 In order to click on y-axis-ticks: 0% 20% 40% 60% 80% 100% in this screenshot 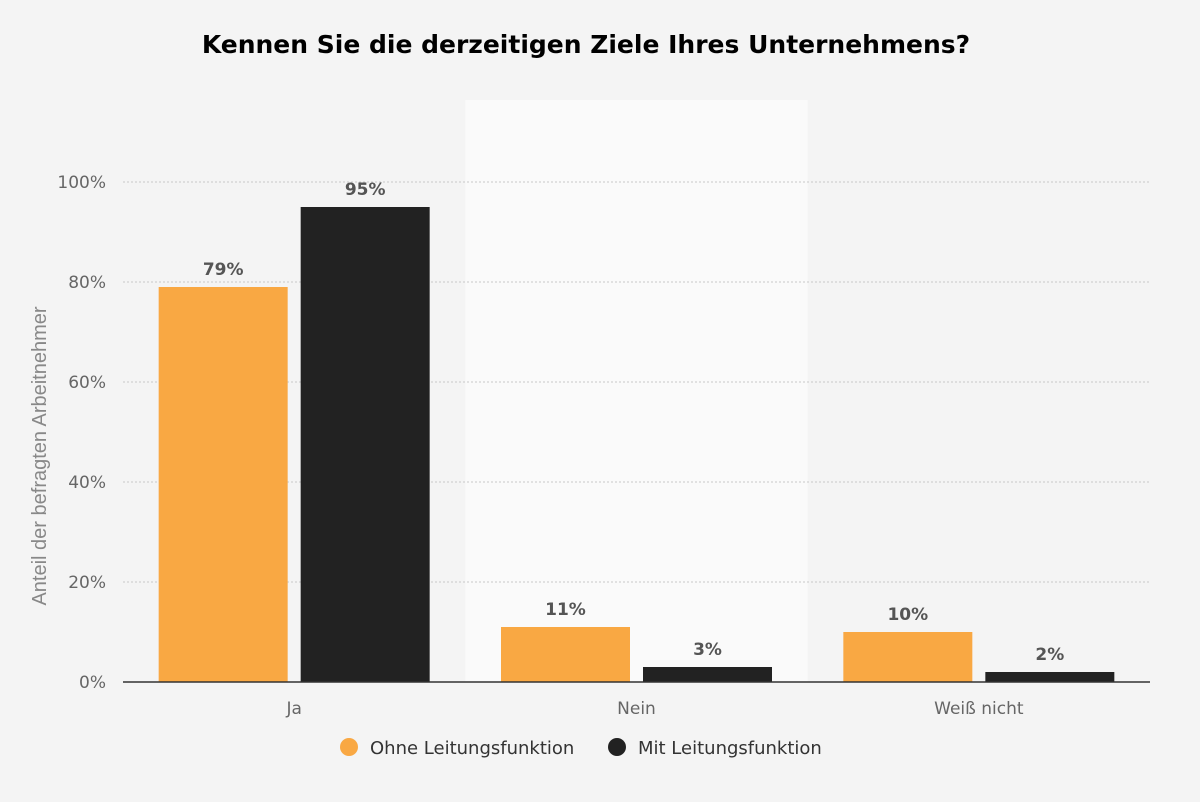, I will do `click(81, 433)`.